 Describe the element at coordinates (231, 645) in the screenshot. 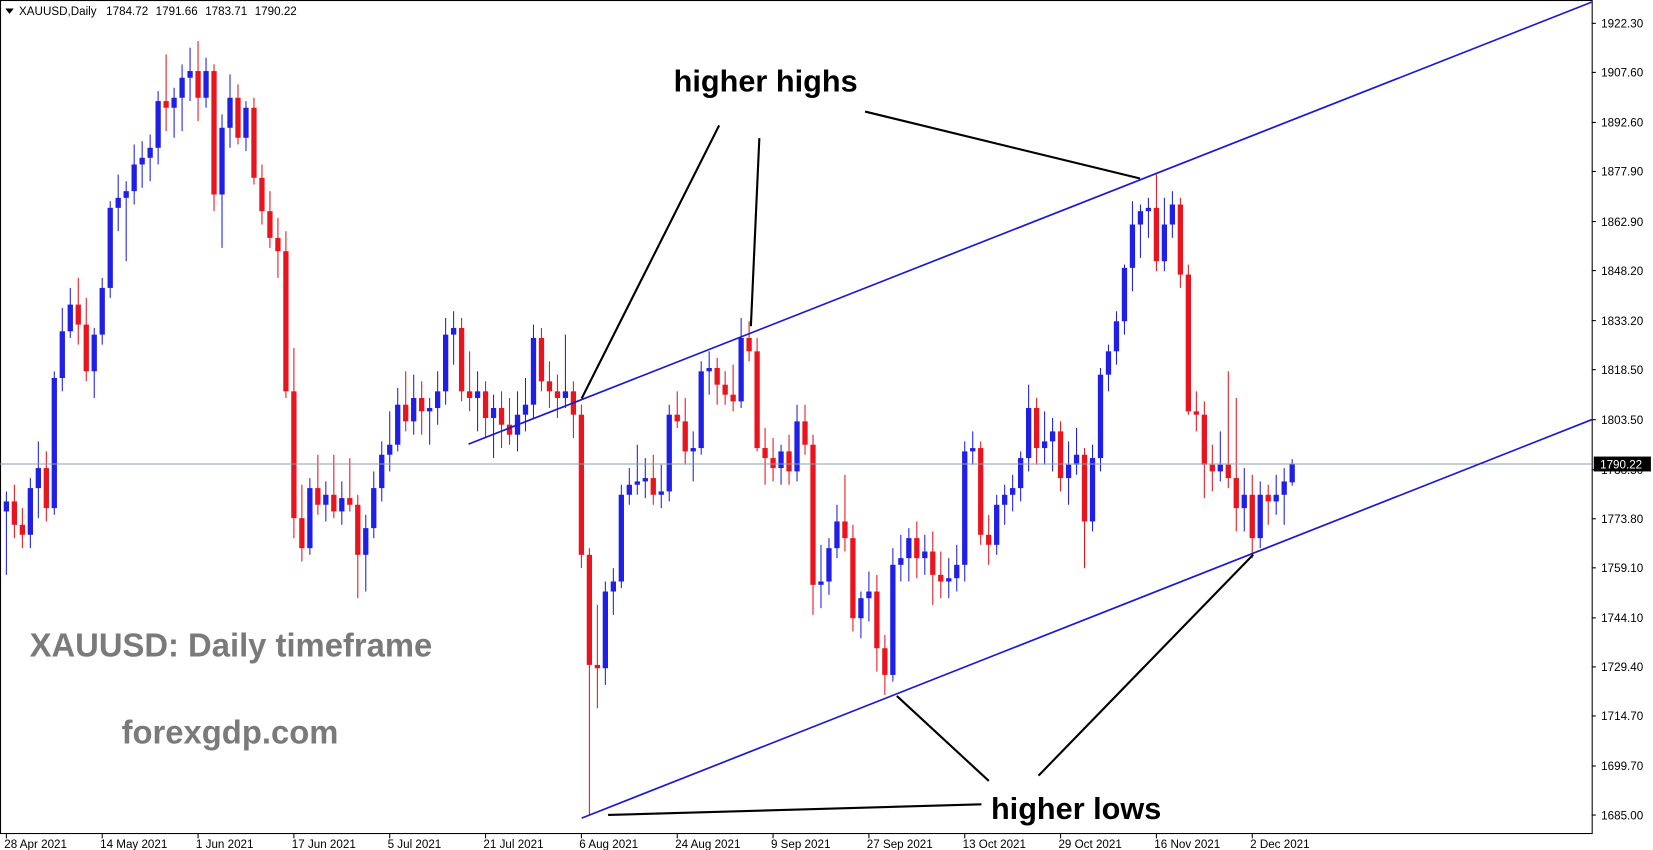

I see `annotation: XAUUSD: Daily timeframe` at that location.